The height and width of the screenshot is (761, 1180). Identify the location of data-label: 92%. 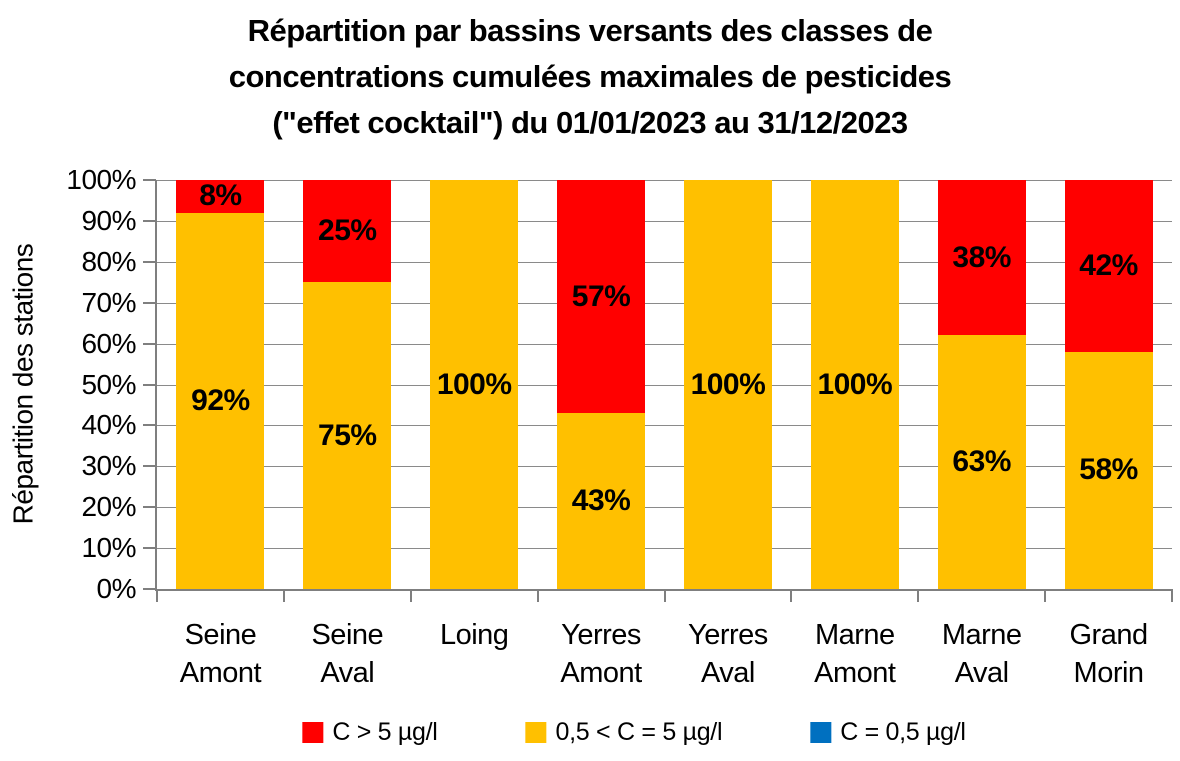
(220, 400).